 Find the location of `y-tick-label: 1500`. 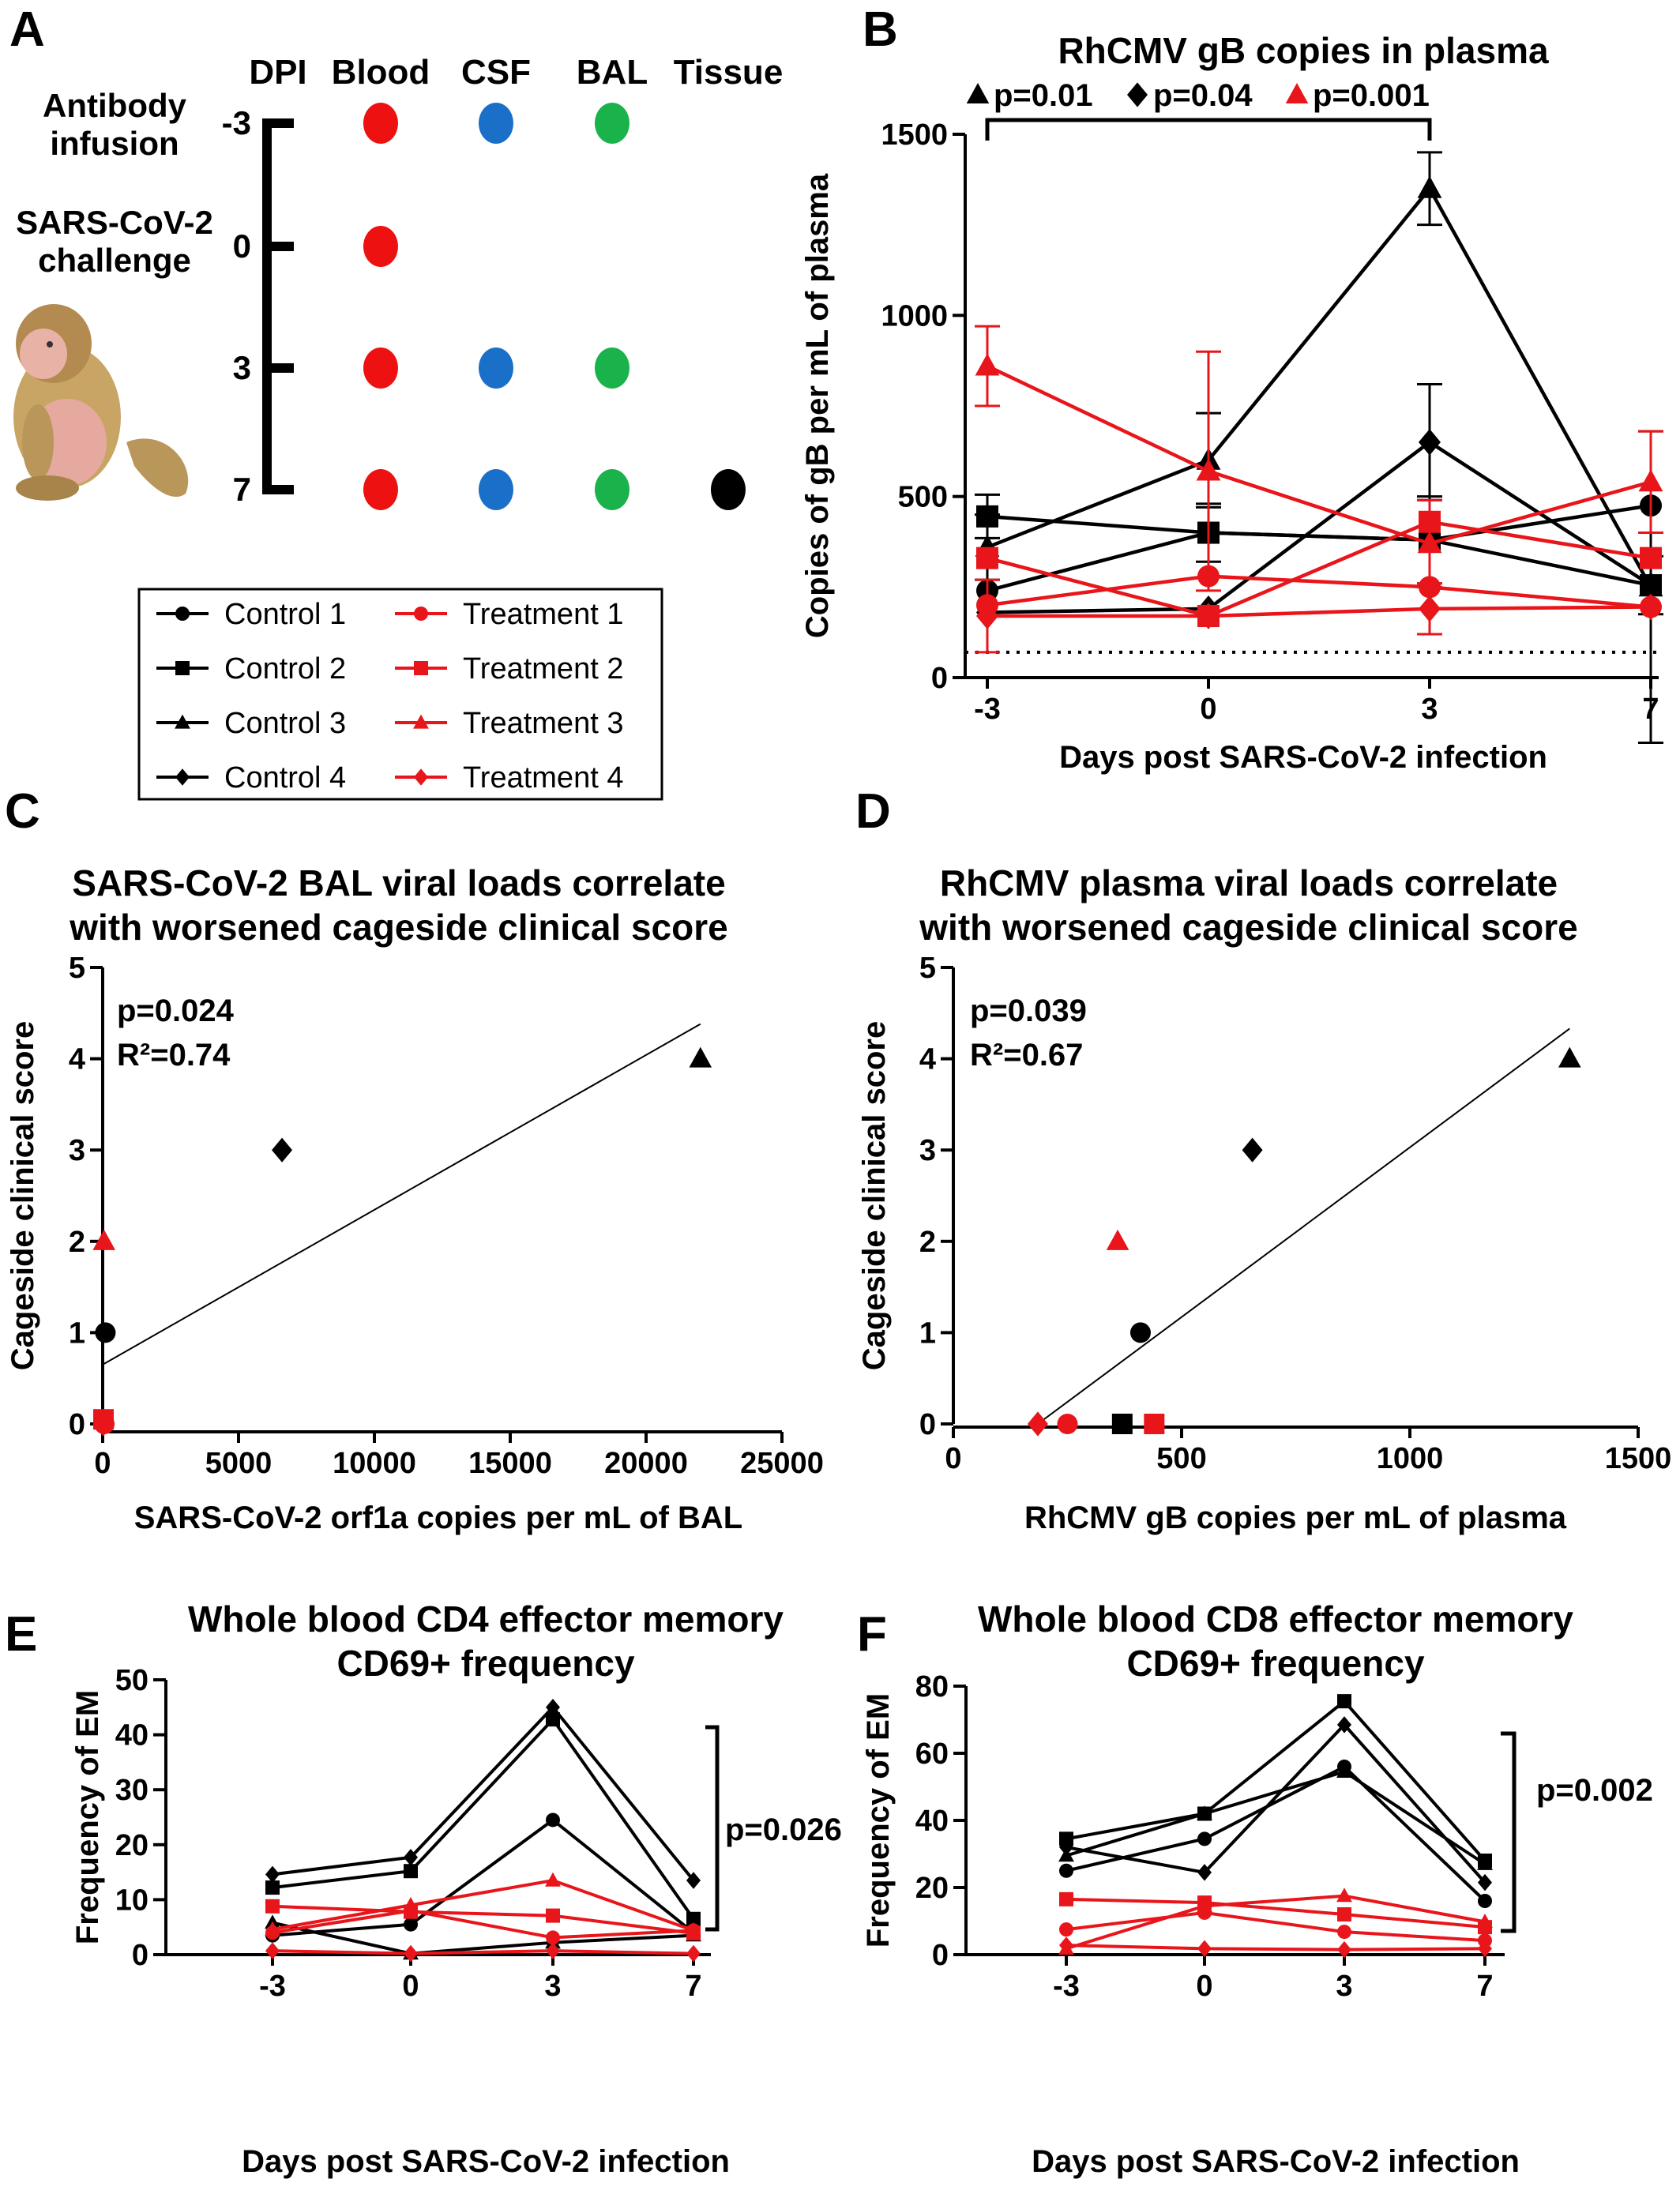

y-tick-label: 1500 is located at coordinates (914, 135).